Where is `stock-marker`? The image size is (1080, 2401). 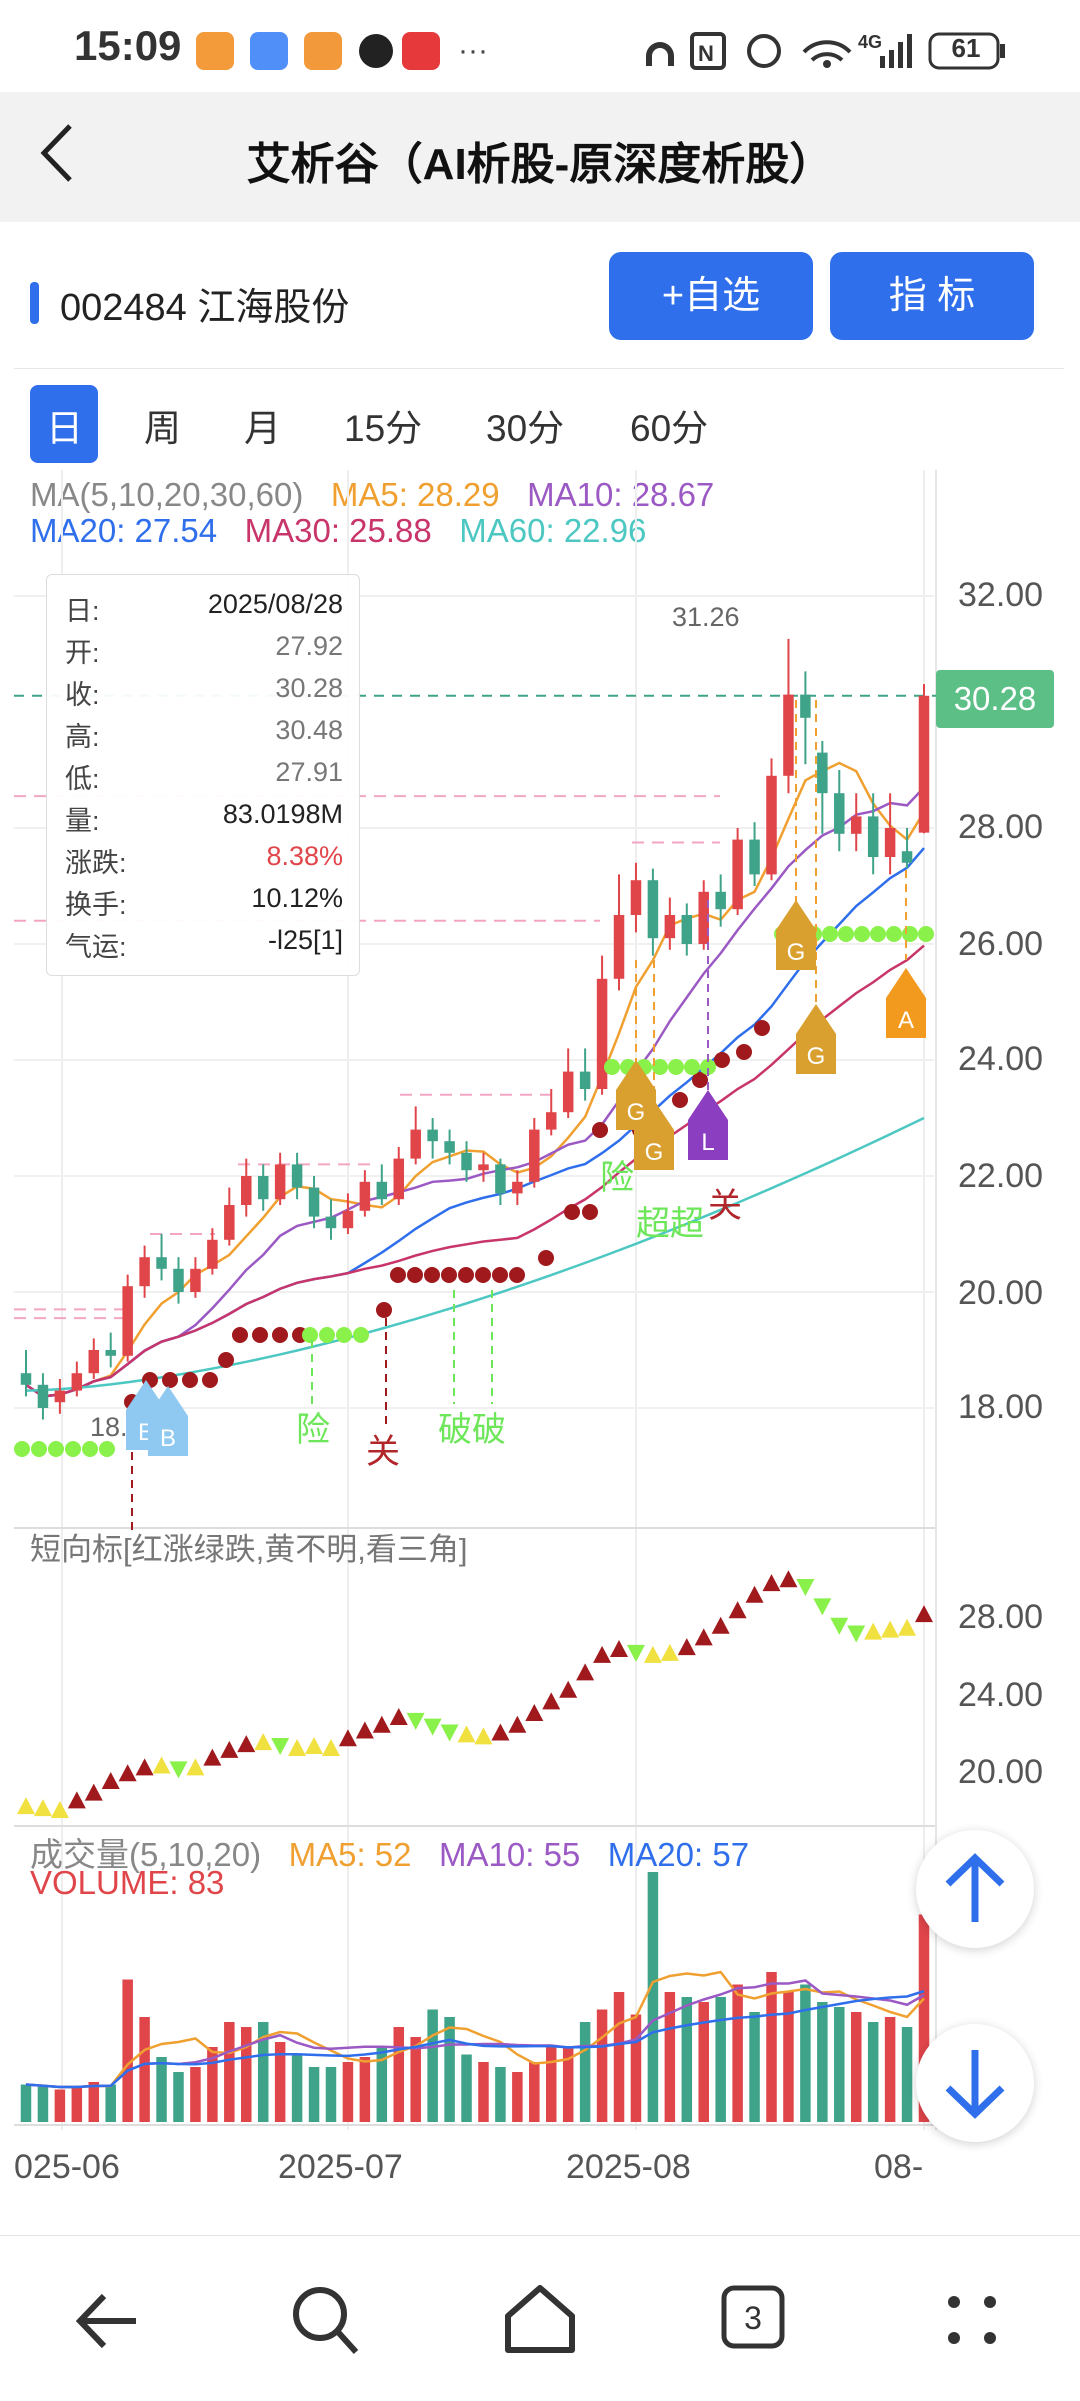 stock-marker is located at coordinates (34, 303).